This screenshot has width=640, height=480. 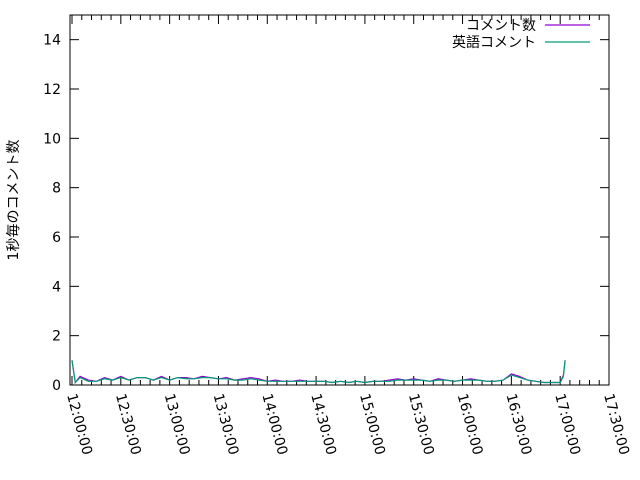 I want to click on y-tick-label: 14, so click(x=52, y=41).